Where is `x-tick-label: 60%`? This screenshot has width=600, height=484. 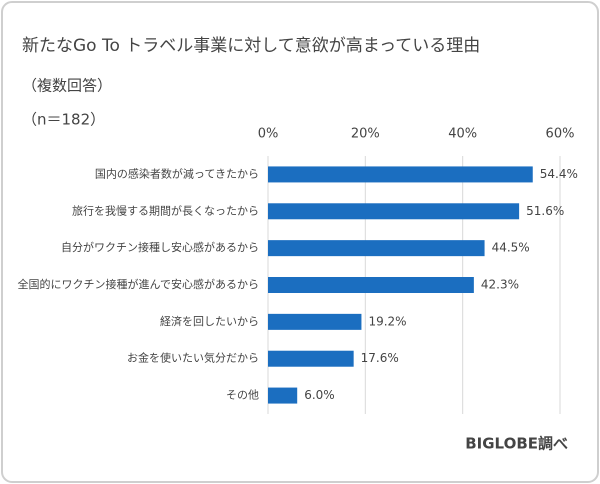
x-tick-label: 60% is located at coordinates (560, 134).